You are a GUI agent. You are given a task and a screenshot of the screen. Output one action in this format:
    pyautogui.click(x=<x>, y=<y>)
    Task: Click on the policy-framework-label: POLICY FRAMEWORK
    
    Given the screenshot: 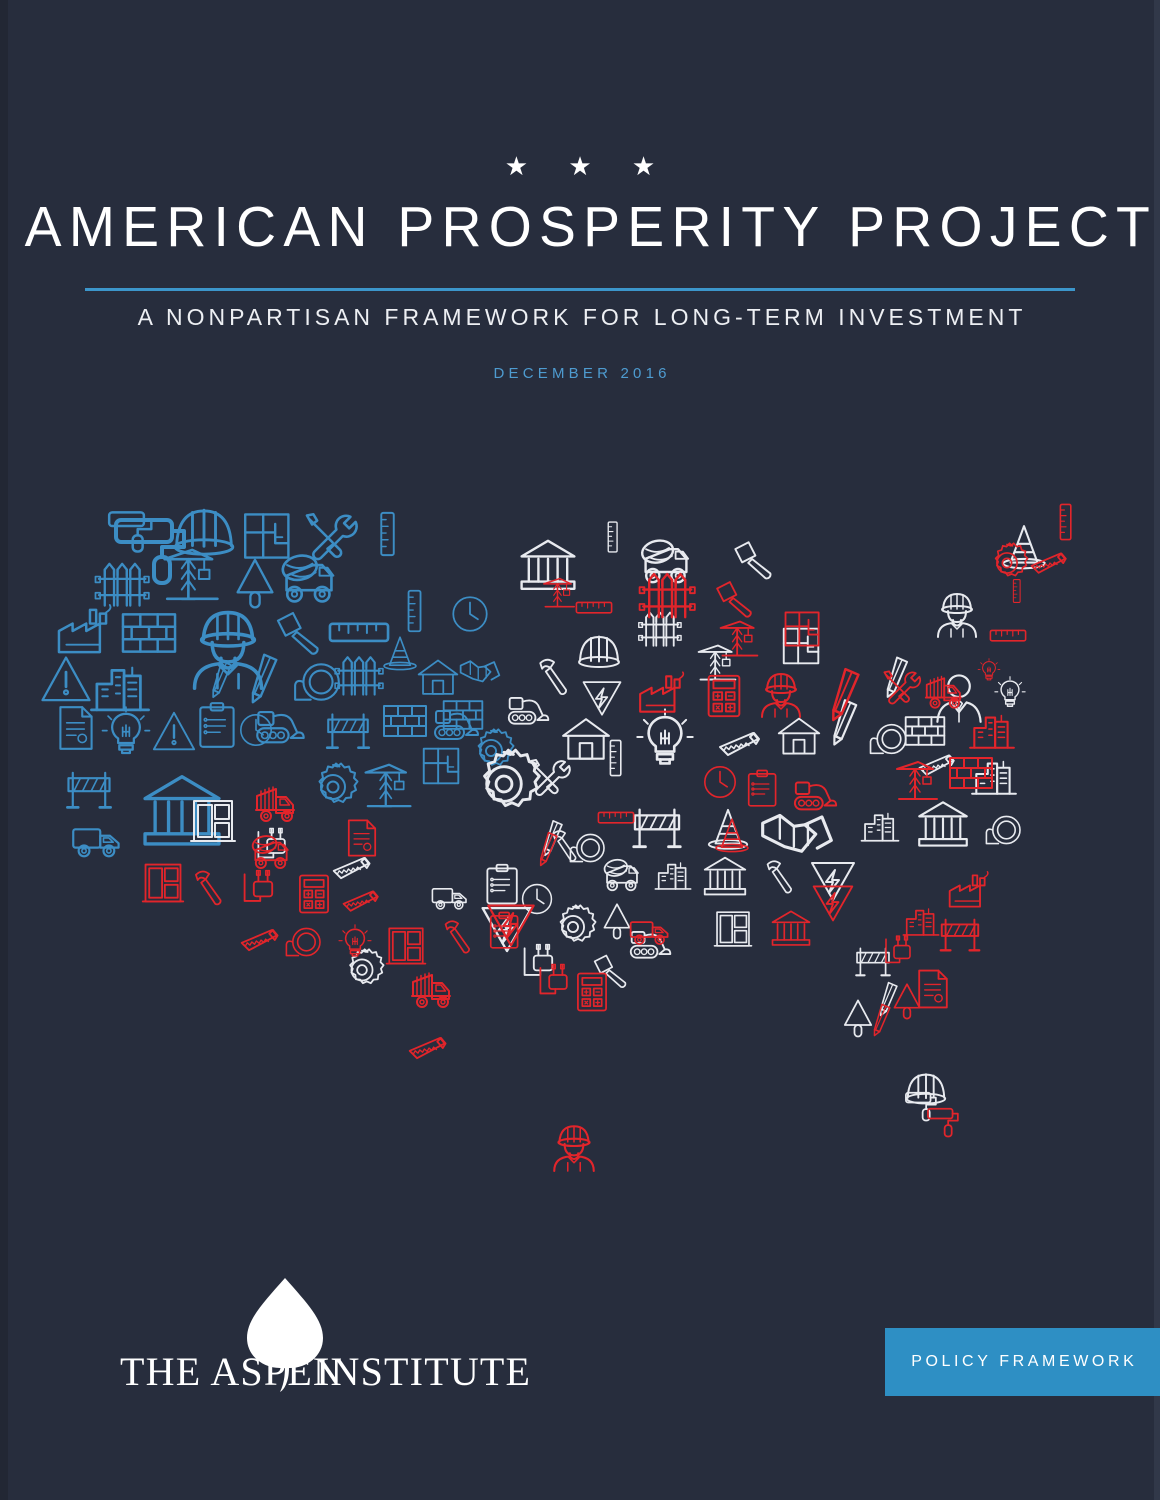 What is the action you would take?
    pyautogui.click(x=1024, y=1361)
    